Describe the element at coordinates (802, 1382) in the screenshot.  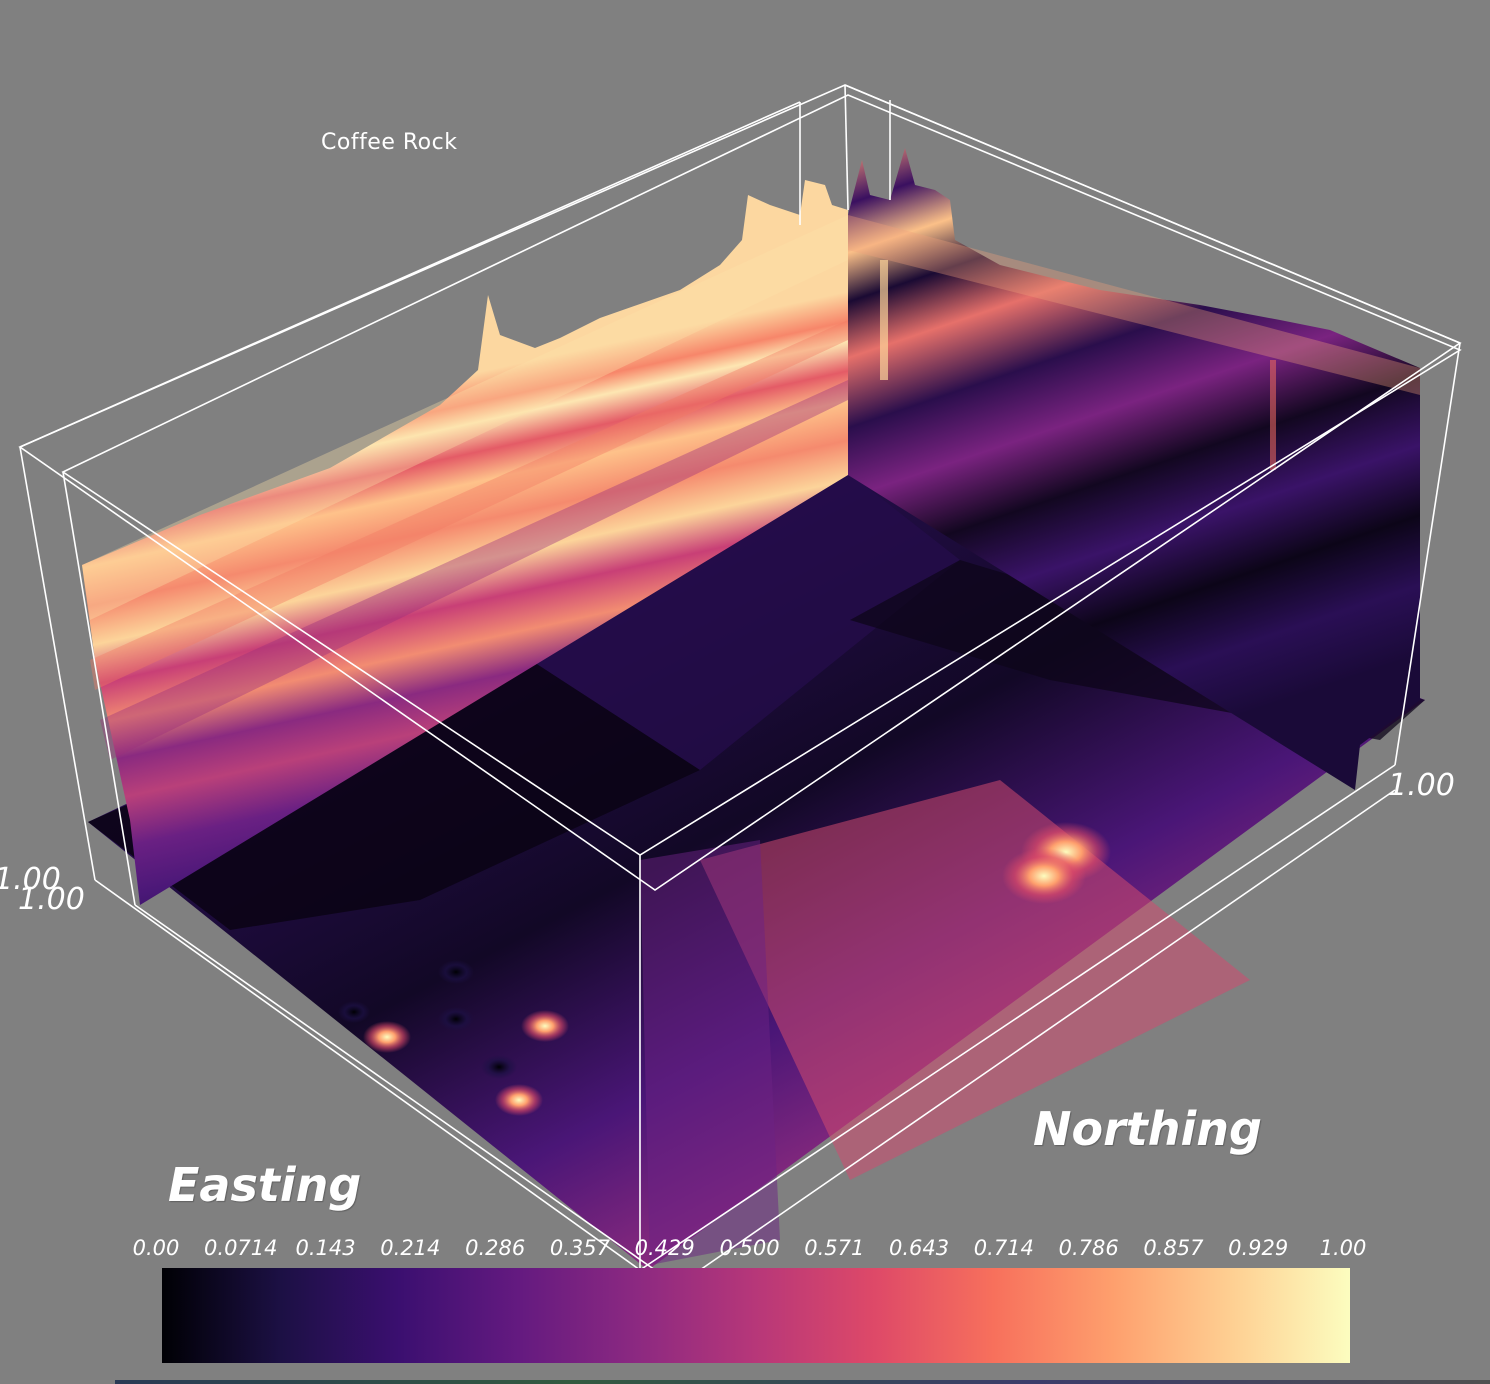
I see `bottom-strip` at that location.